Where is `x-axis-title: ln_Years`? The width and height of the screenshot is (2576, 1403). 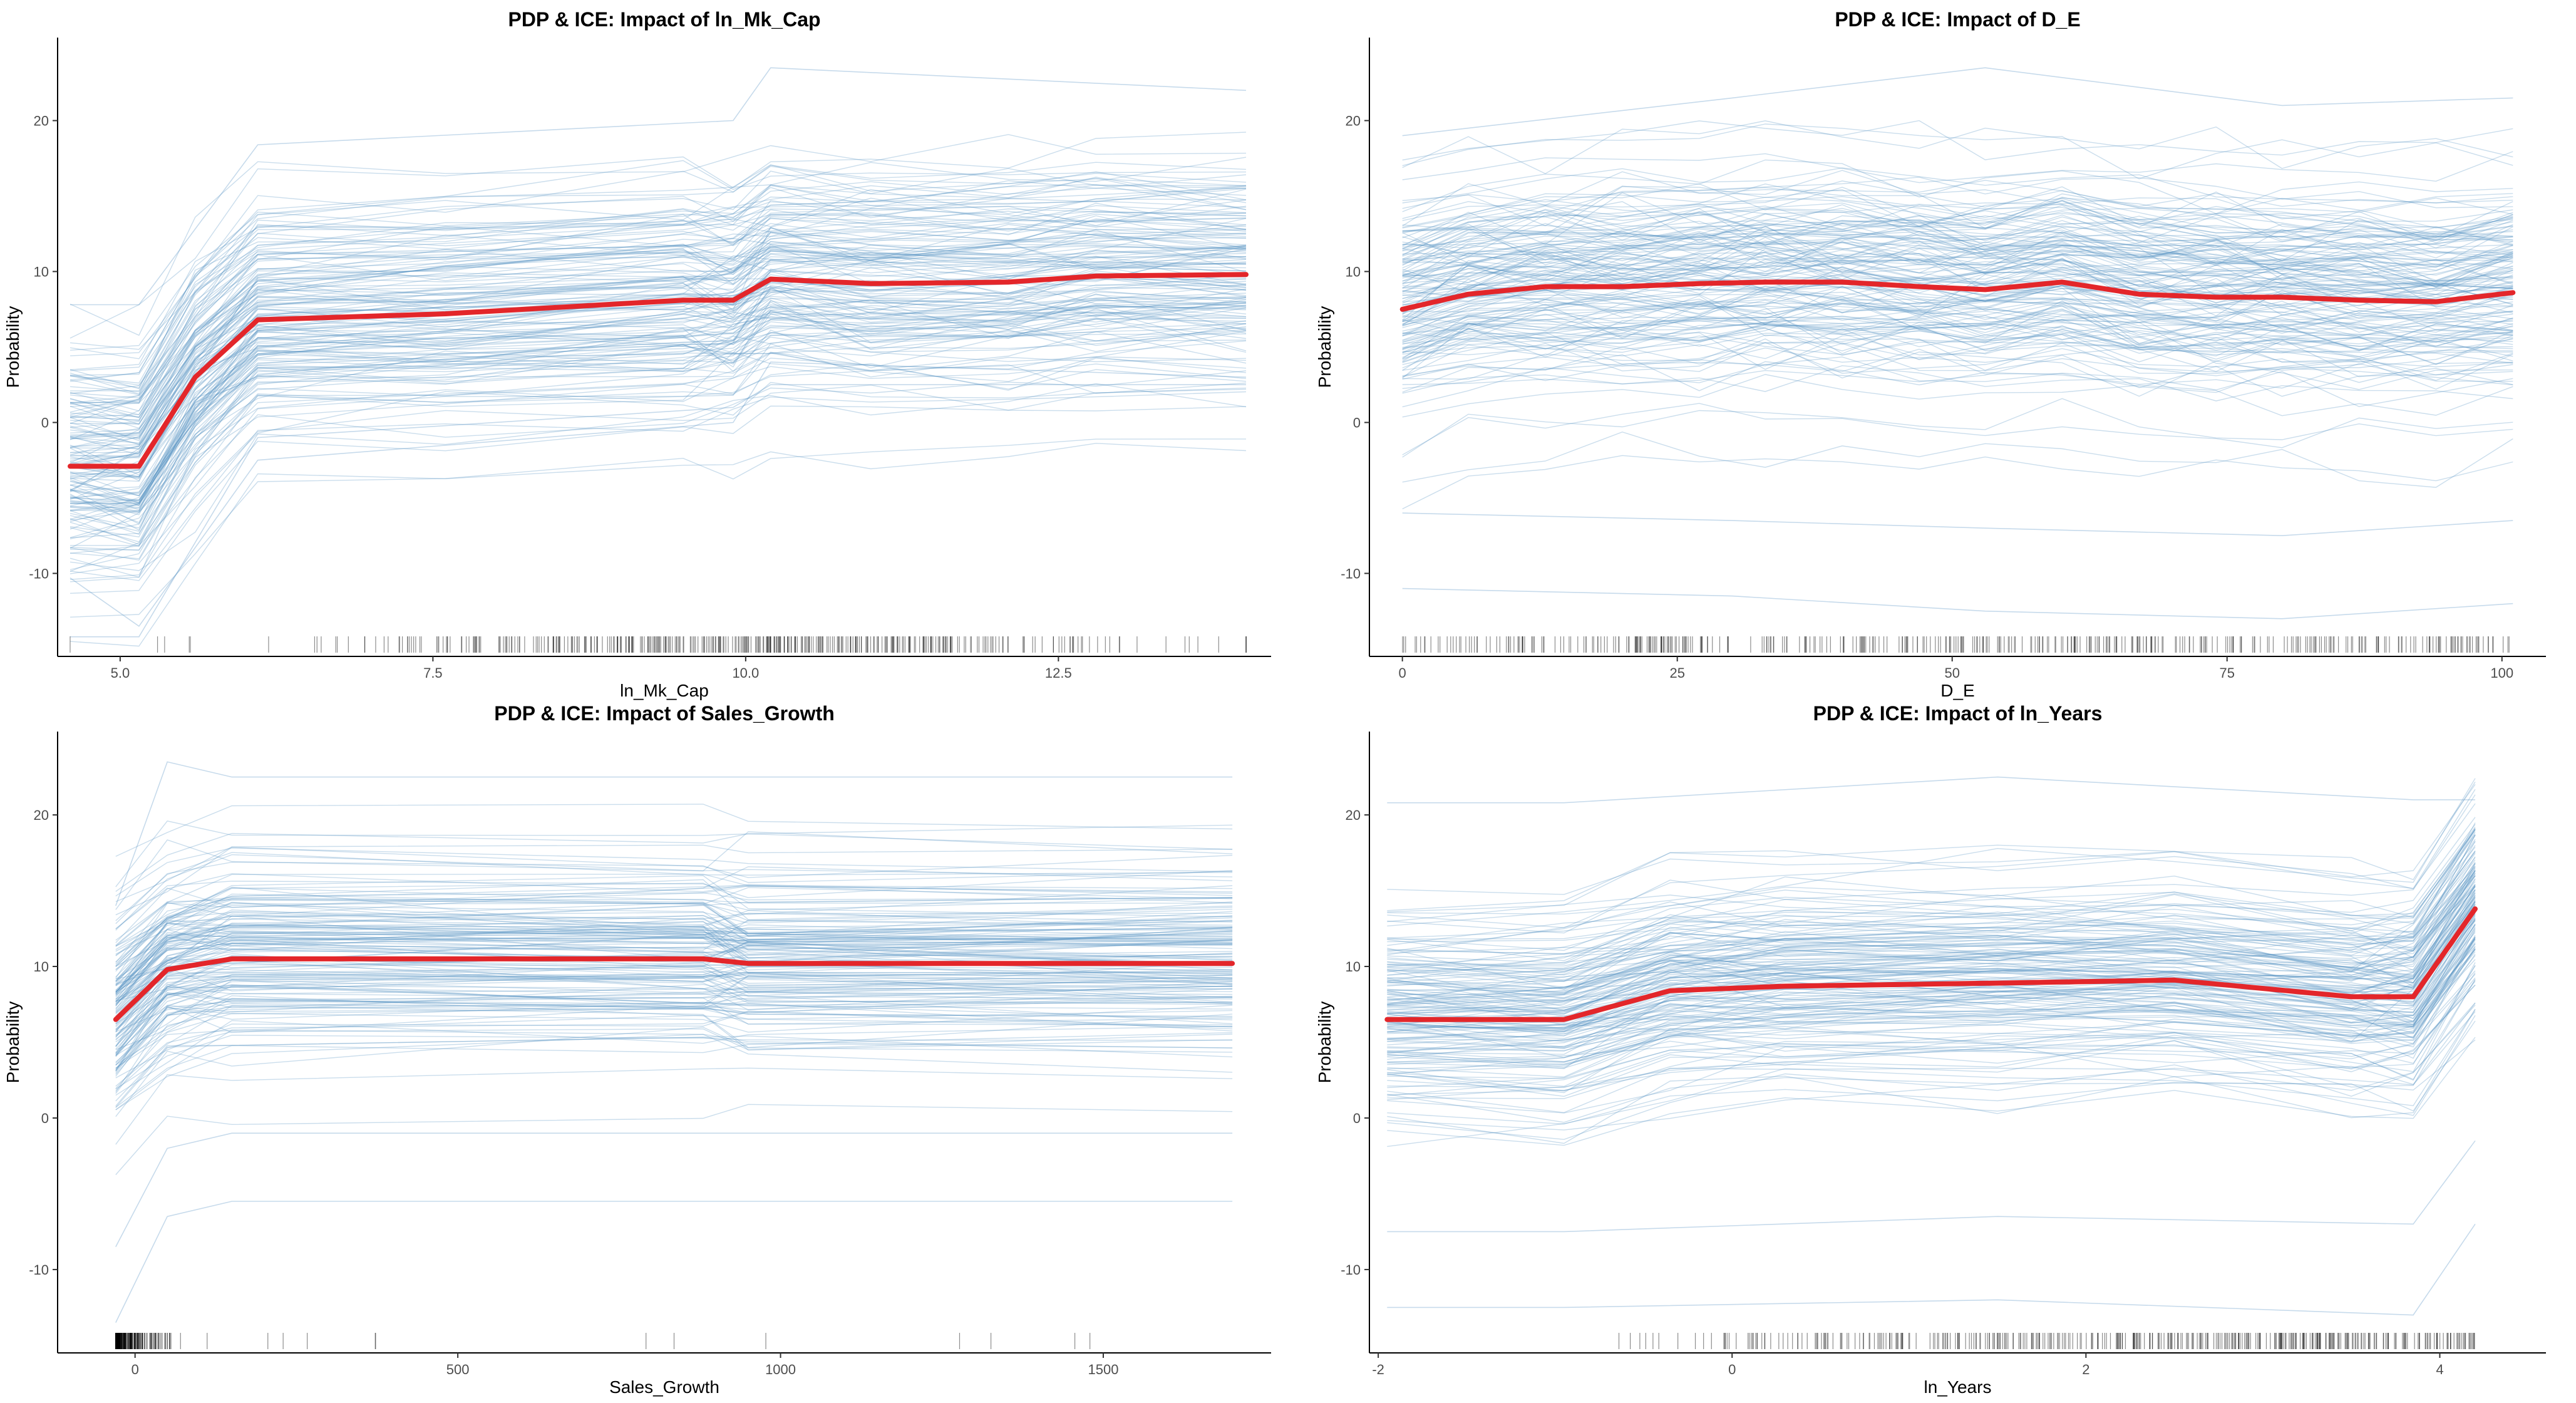
x-axis-title: ln_Years is located at coordinates (1958, 1387).